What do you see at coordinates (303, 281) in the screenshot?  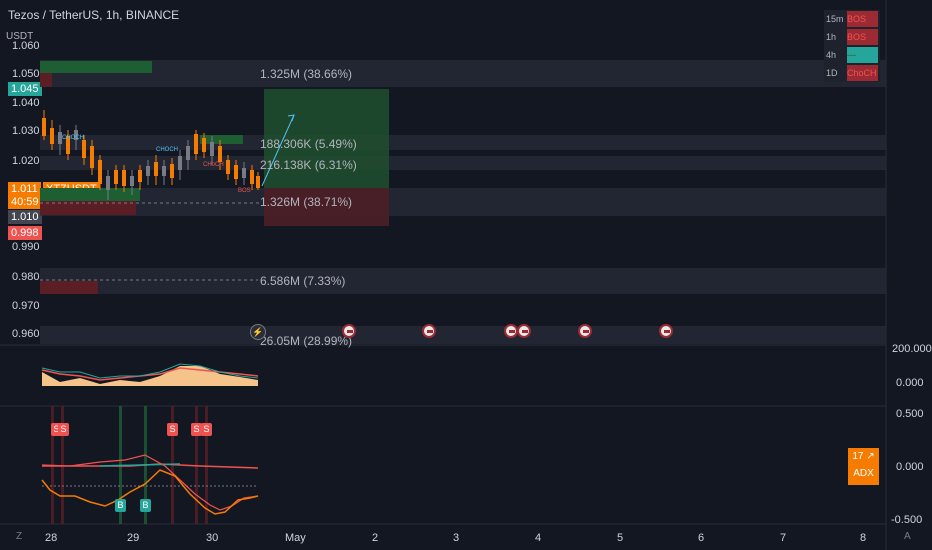 I see `volume-label: 6.586M (7.33%)` at bounding box center [303, 281].